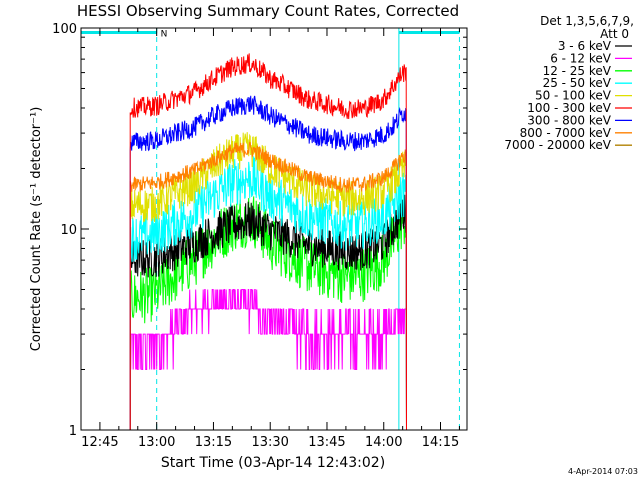  I want to click on x-tick-label: 12:45, so click(99, 442).